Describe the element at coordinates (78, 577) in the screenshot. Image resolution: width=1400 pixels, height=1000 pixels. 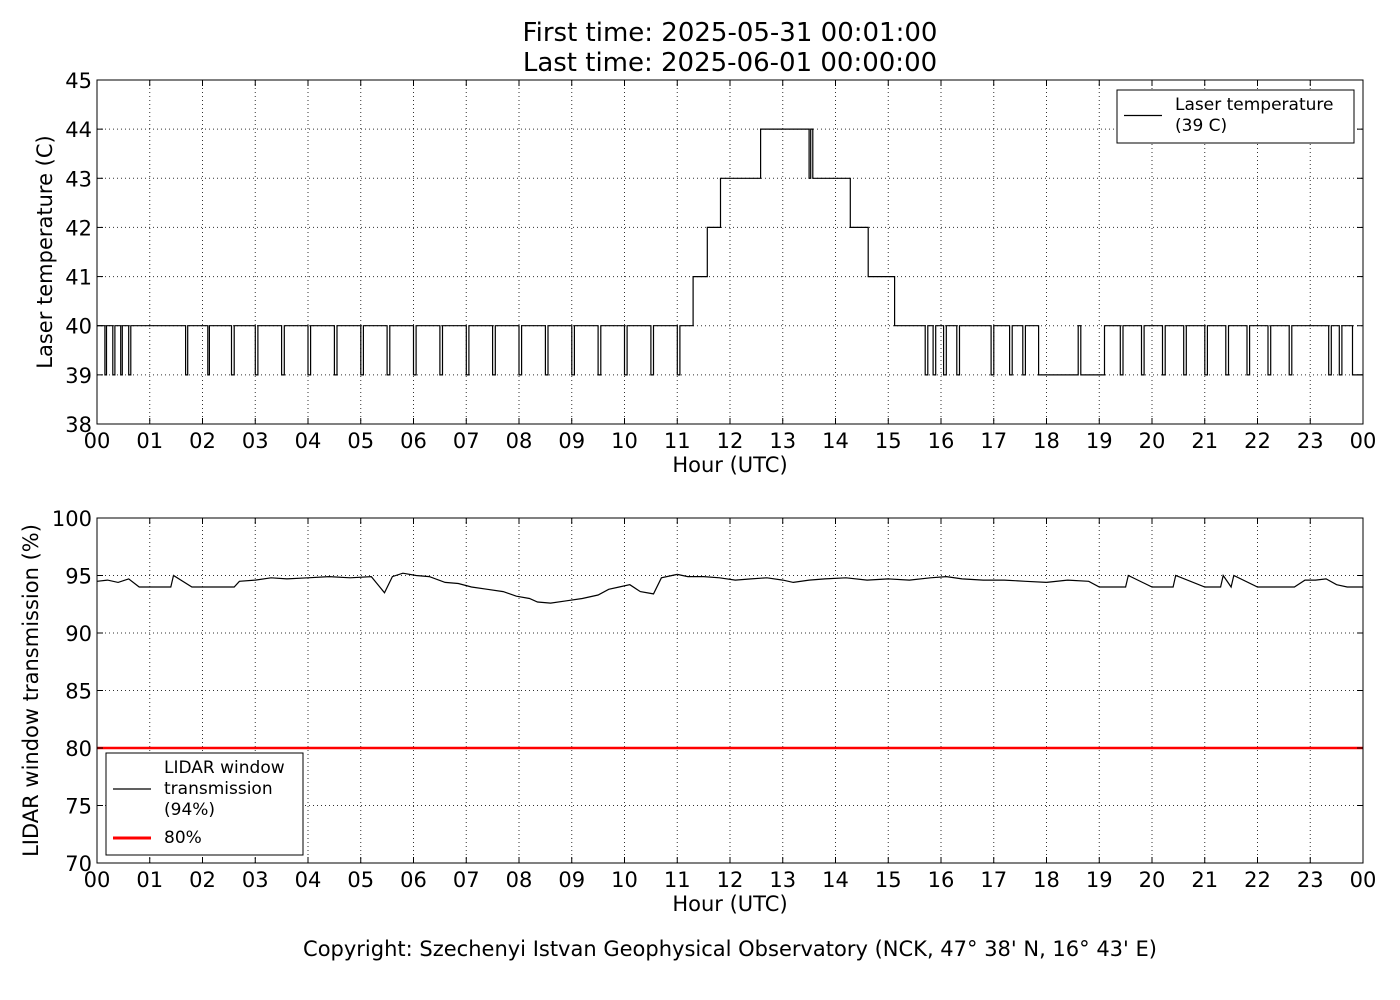
I see `panel2-ytick-label: 95` at that location.